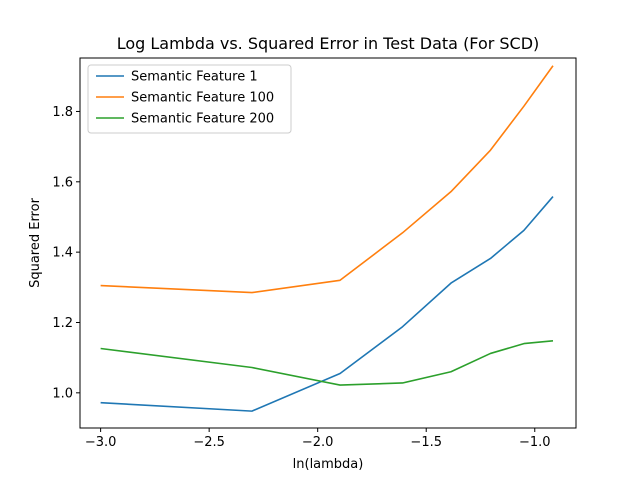 The image size is (640, 484). What do you see at coordinates (202, 98) in the screenshot?
I see `legend-label: Semantic Feature 100` at bounding box center [202, 98].